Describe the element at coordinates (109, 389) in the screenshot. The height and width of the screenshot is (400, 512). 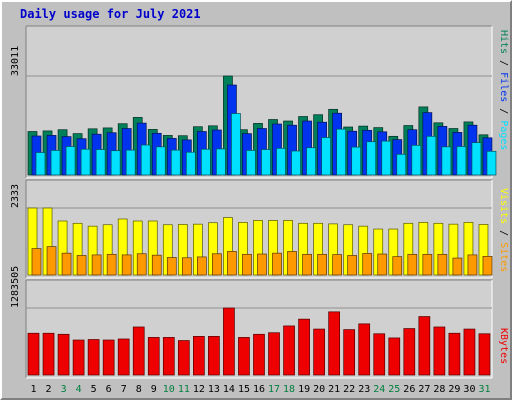
I see `day-label-6: 6` at that location.